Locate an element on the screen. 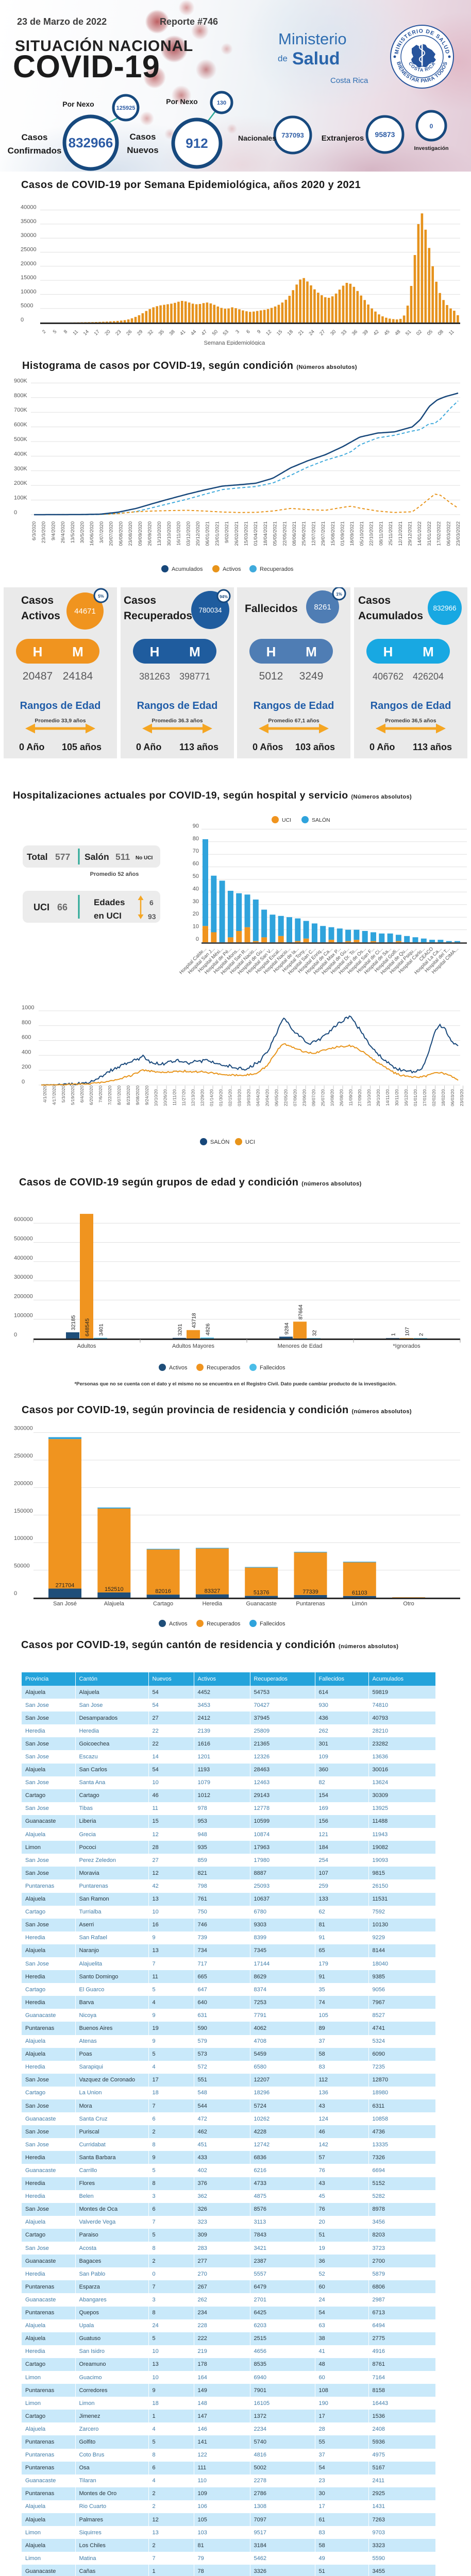  svg-text: 30/5/2020 is located at coordinates (83, 532).